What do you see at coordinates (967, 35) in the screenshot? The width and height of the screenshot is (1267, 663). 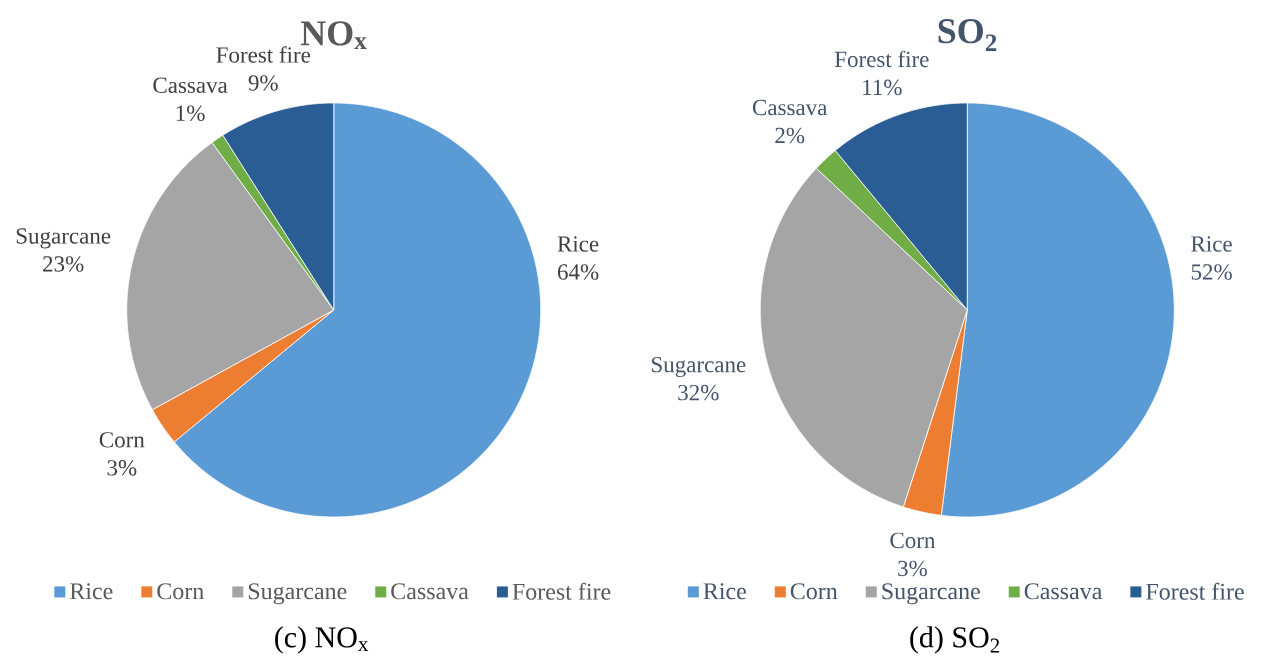 I see `chart-title: SO$_{2}$` at bounding box center [967, 35].